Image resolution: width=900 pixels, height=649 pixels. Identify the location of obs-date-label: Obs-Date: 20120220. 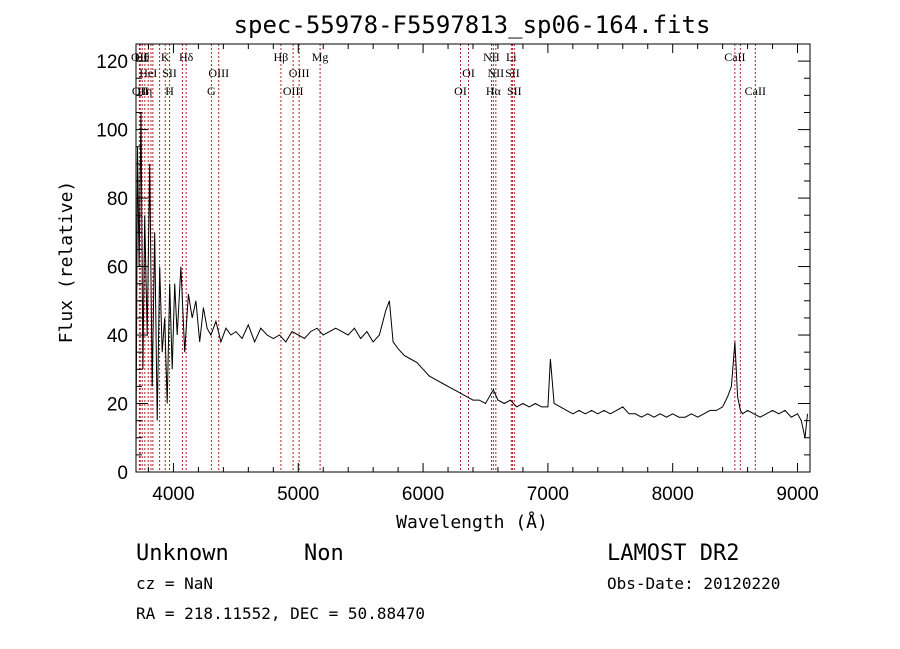
(693, 583).